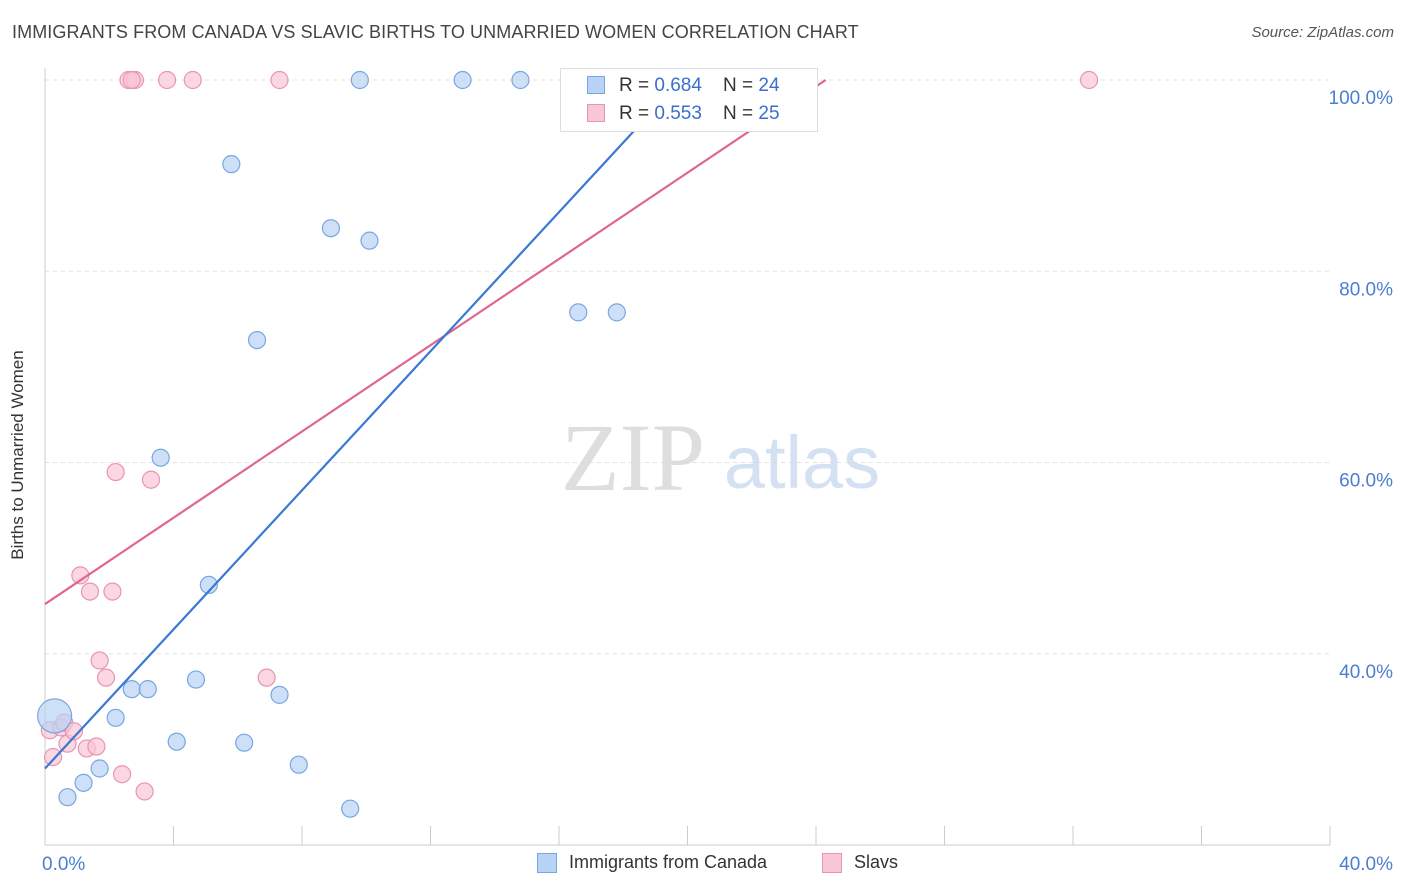 The width and height of the screenshot is (1406, 892). What do you see at coordinates (689, 100) in the screenshot?
I see `stats-legend: R = 0.684 N = 24 R = 0.553 N = 25` at bounding box center [689, 100].